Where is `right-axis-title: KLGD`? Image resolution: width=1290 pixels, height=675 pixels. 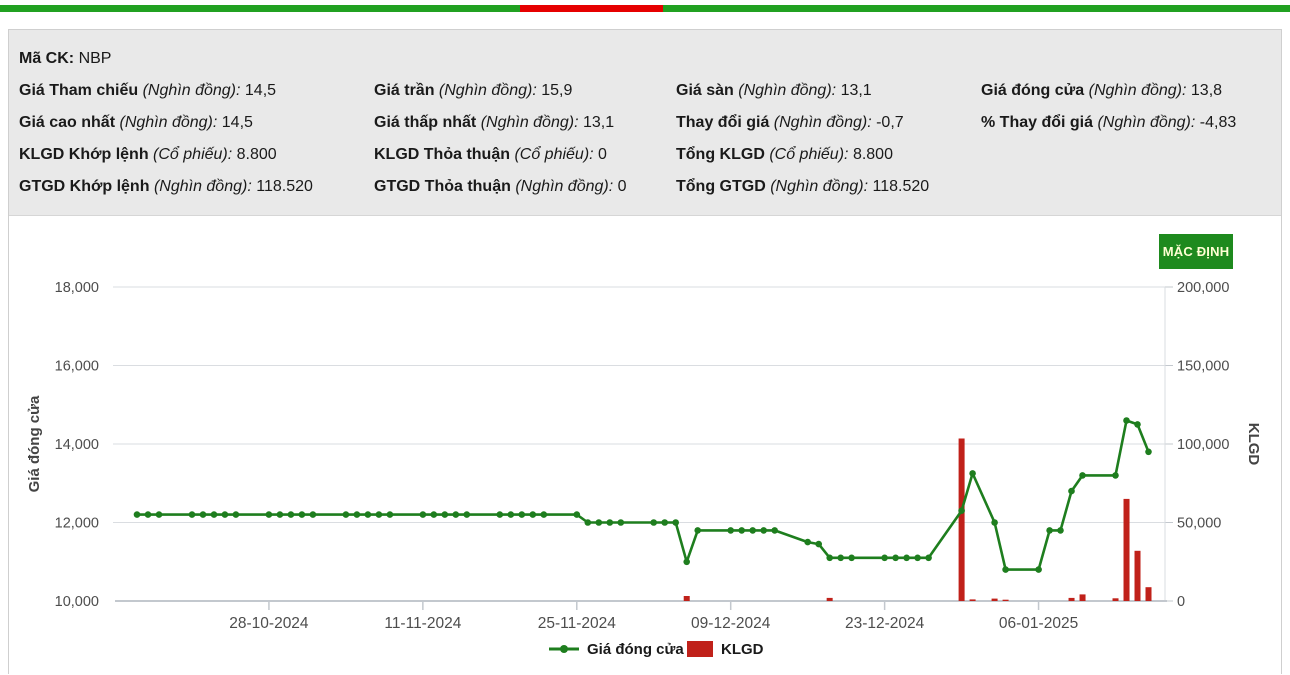
right-axis-title: KLGD is located at coordinates (1253, 444).